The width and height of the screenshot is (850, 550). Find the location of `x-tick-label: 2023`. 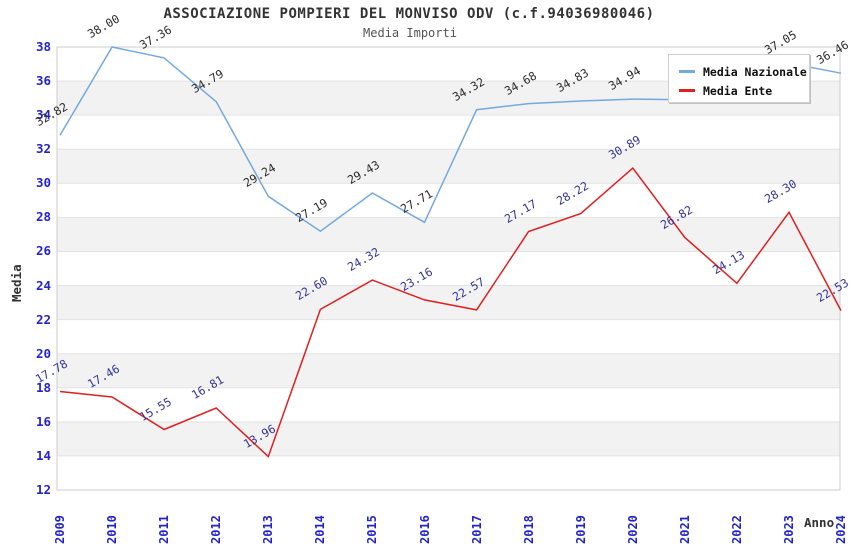

x-tick-label: 2023 is located at coordinates (789, 529).